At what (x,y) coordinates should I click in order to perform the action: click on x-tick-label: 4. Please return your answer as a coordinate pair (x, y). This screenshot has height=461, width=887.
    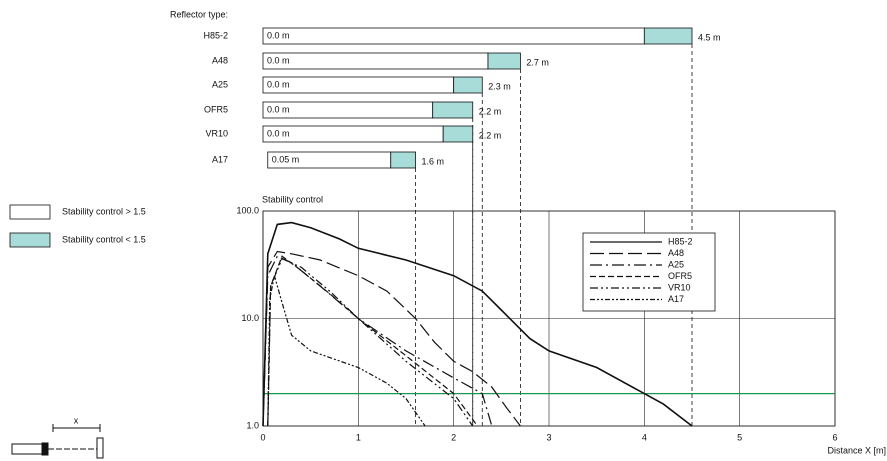
    Looking at the image, I should click on (644, 437).